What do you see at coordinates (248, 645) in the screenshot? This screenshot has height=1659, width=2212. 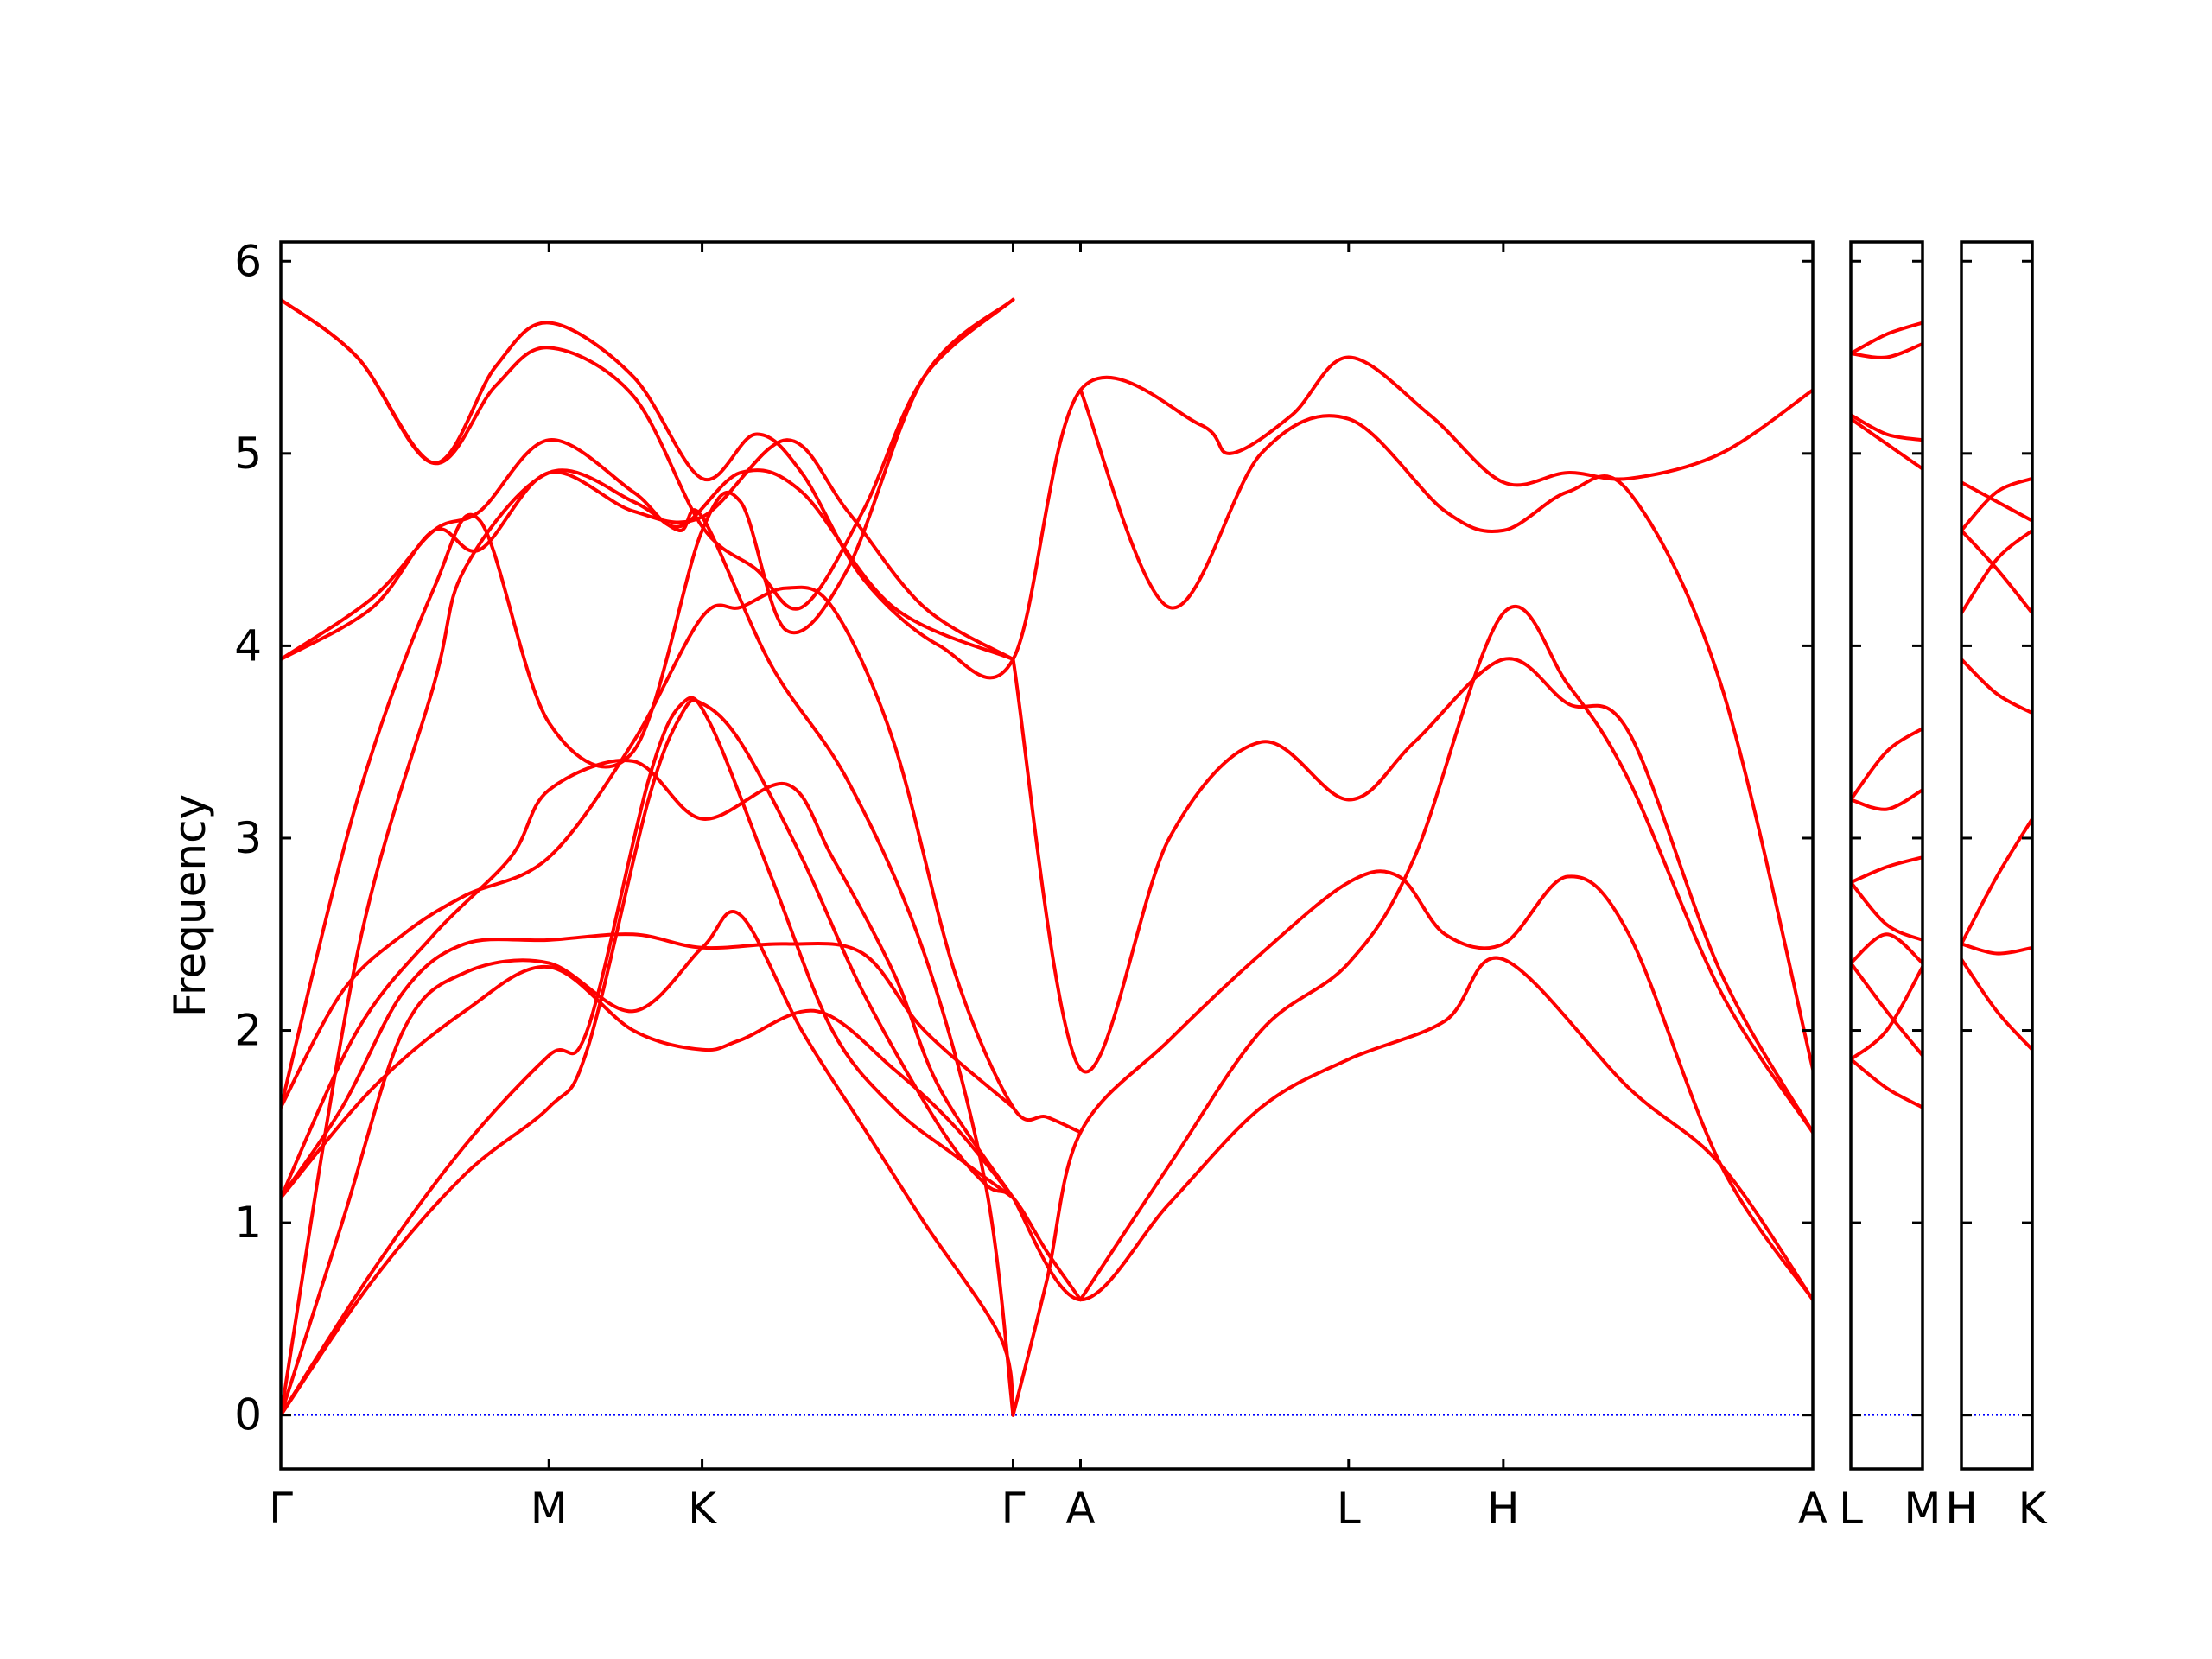 I see `y-tick-label: 4` at bounding box center [248, 645].